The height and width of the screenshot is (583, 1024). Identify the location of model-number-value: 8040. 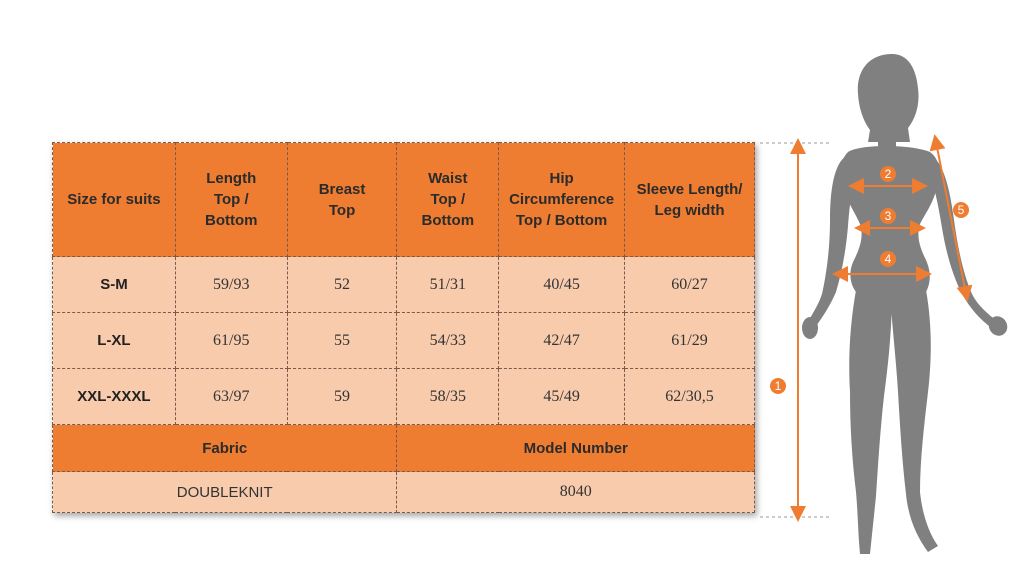
(575, 492).